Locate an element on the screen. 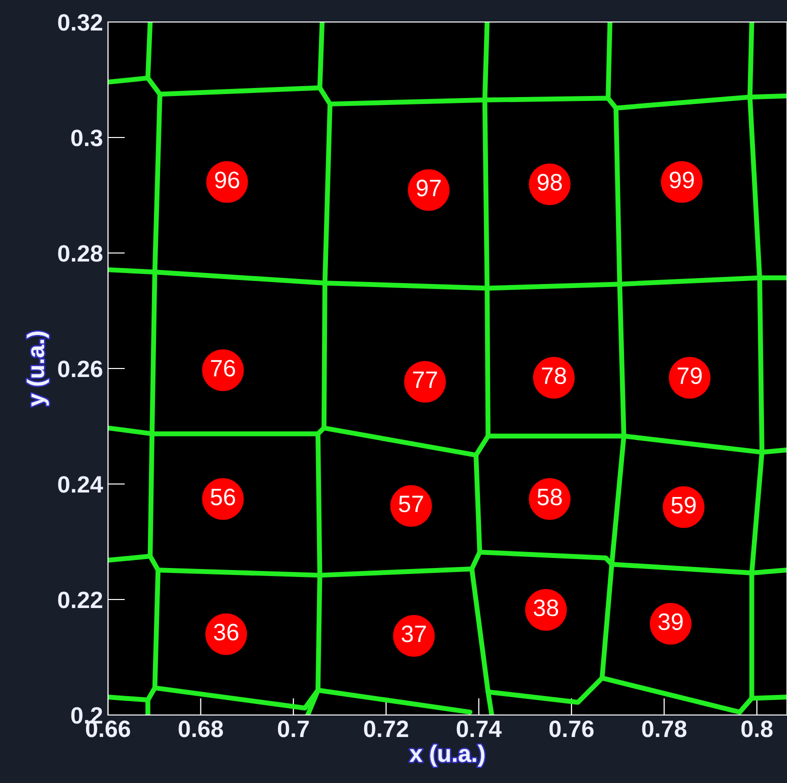 The height and width of the screenshot is (783, 787). annotation: 99 is located at coordinates (682, 180).